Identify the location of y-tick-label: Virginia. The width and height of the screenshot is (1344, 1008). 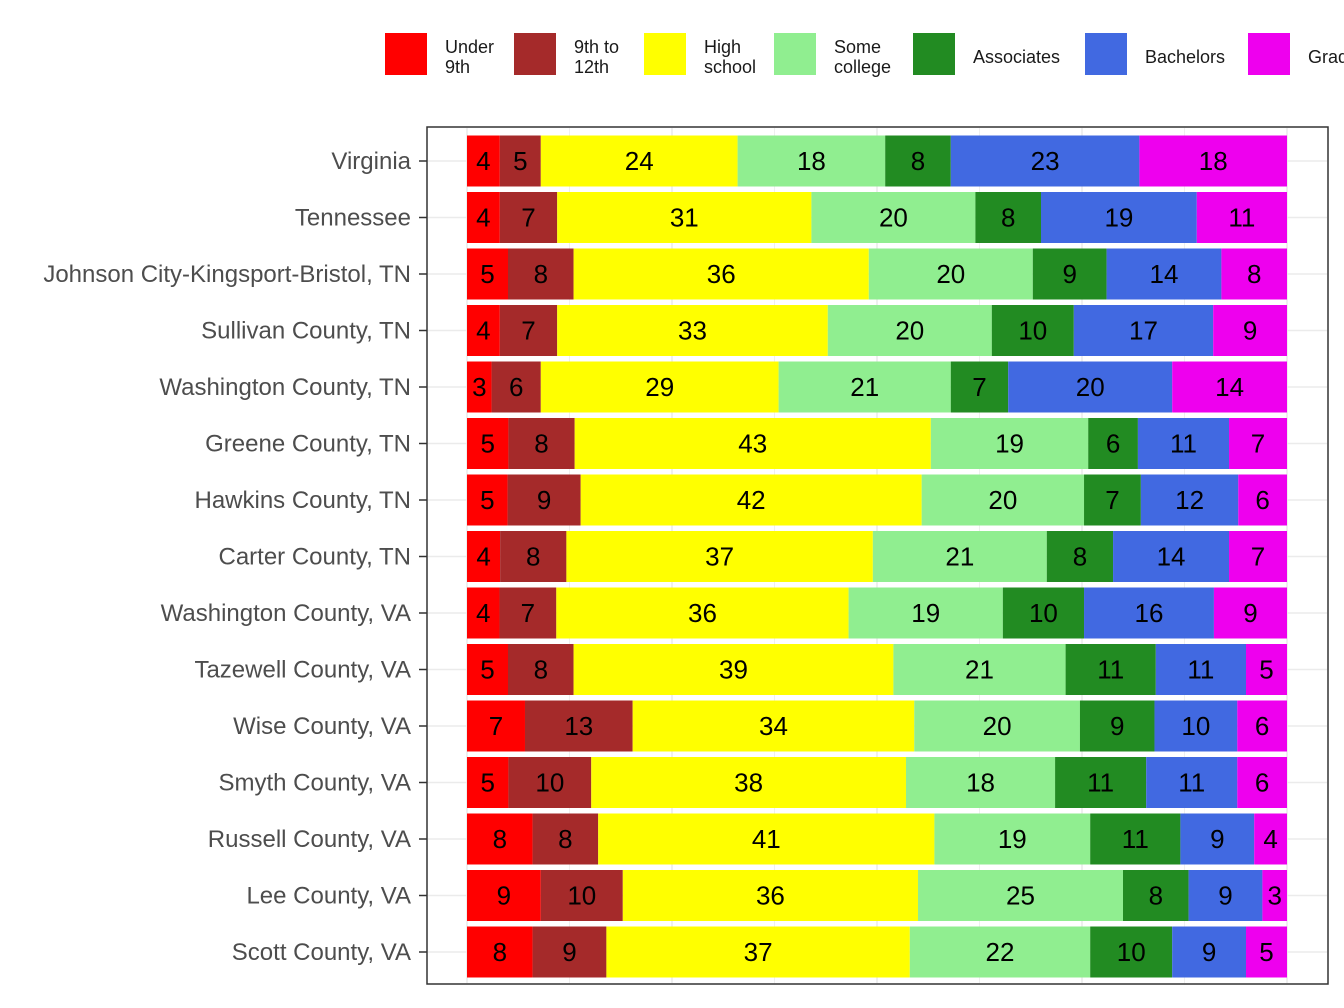
(371, 161).